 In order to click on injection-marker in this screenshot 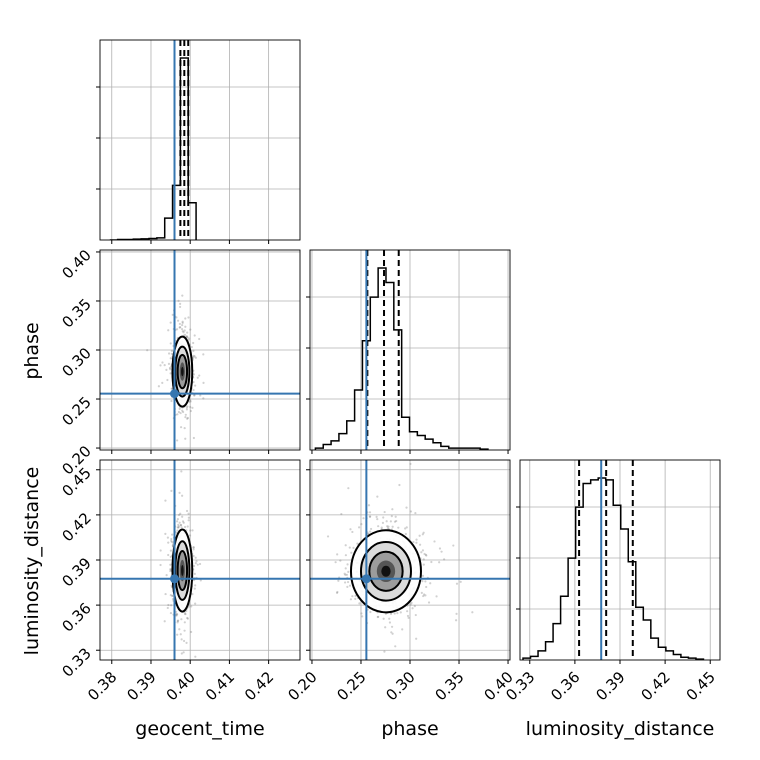, I will do `click(175, 394)`.